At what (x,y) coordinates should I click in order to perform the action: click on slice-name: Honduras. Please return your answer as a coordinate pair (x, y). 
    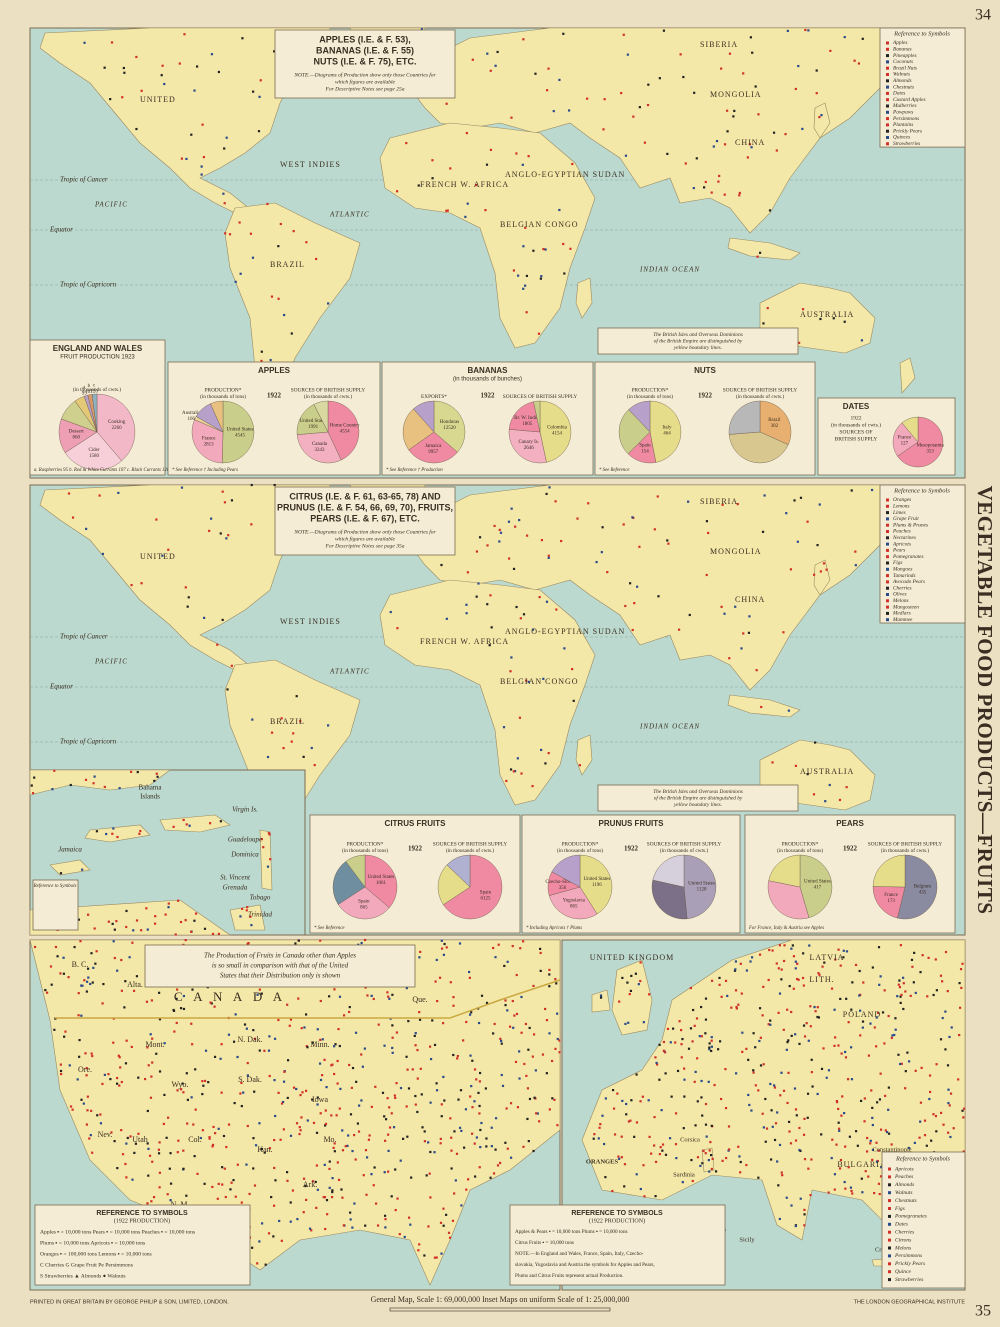
    Looking at the image, I should click on (449, 422).